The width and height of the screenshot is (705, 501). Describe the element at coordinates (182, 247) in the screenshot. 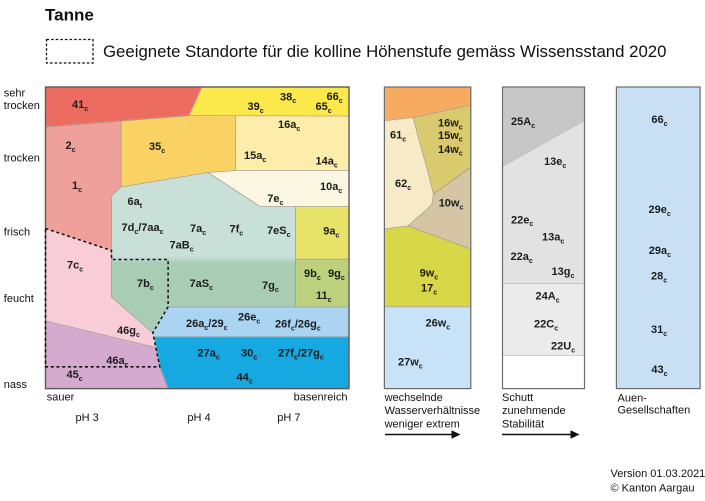

I see `svg-text: 7aBc` at that location.